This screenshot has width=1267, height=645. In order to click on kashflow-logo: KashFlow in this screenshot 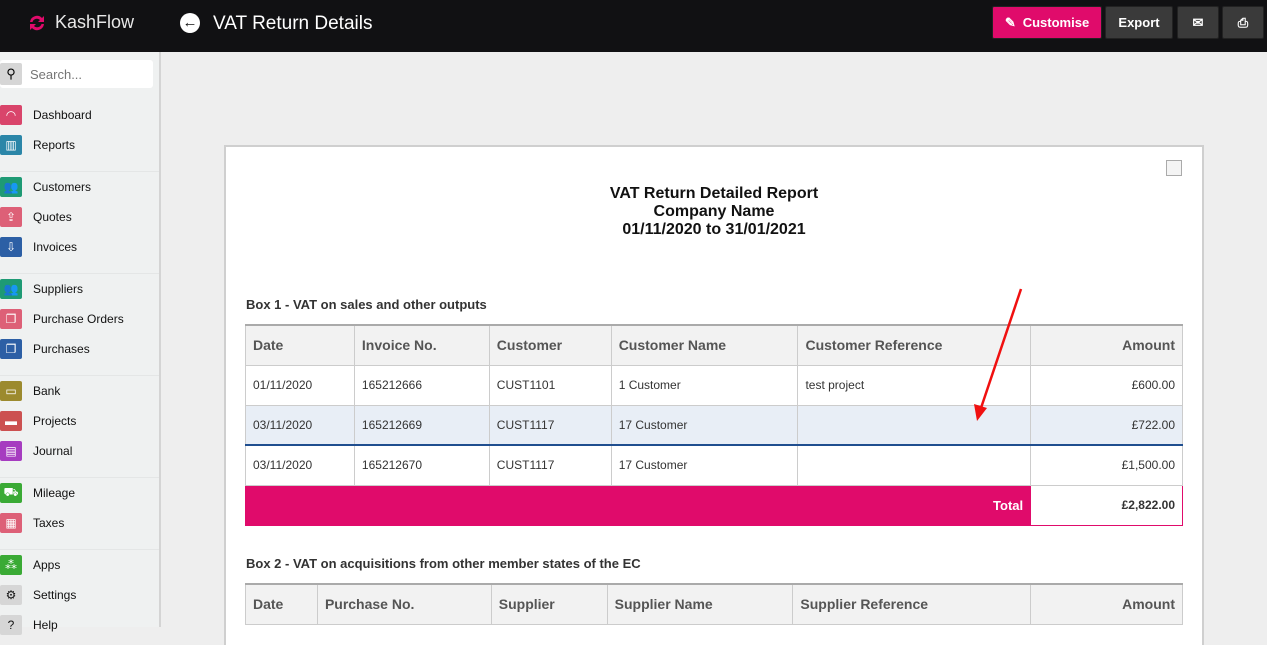, I will do `click(80, 22)`.